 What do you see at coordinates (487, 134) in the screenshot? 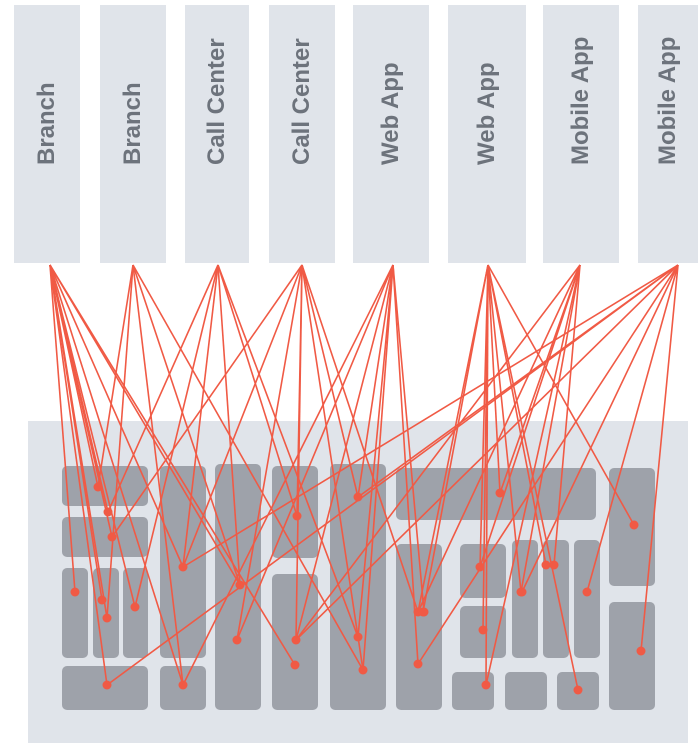
I see `channel-card-web-app-2: Web App` at bounding box center [487, 134].